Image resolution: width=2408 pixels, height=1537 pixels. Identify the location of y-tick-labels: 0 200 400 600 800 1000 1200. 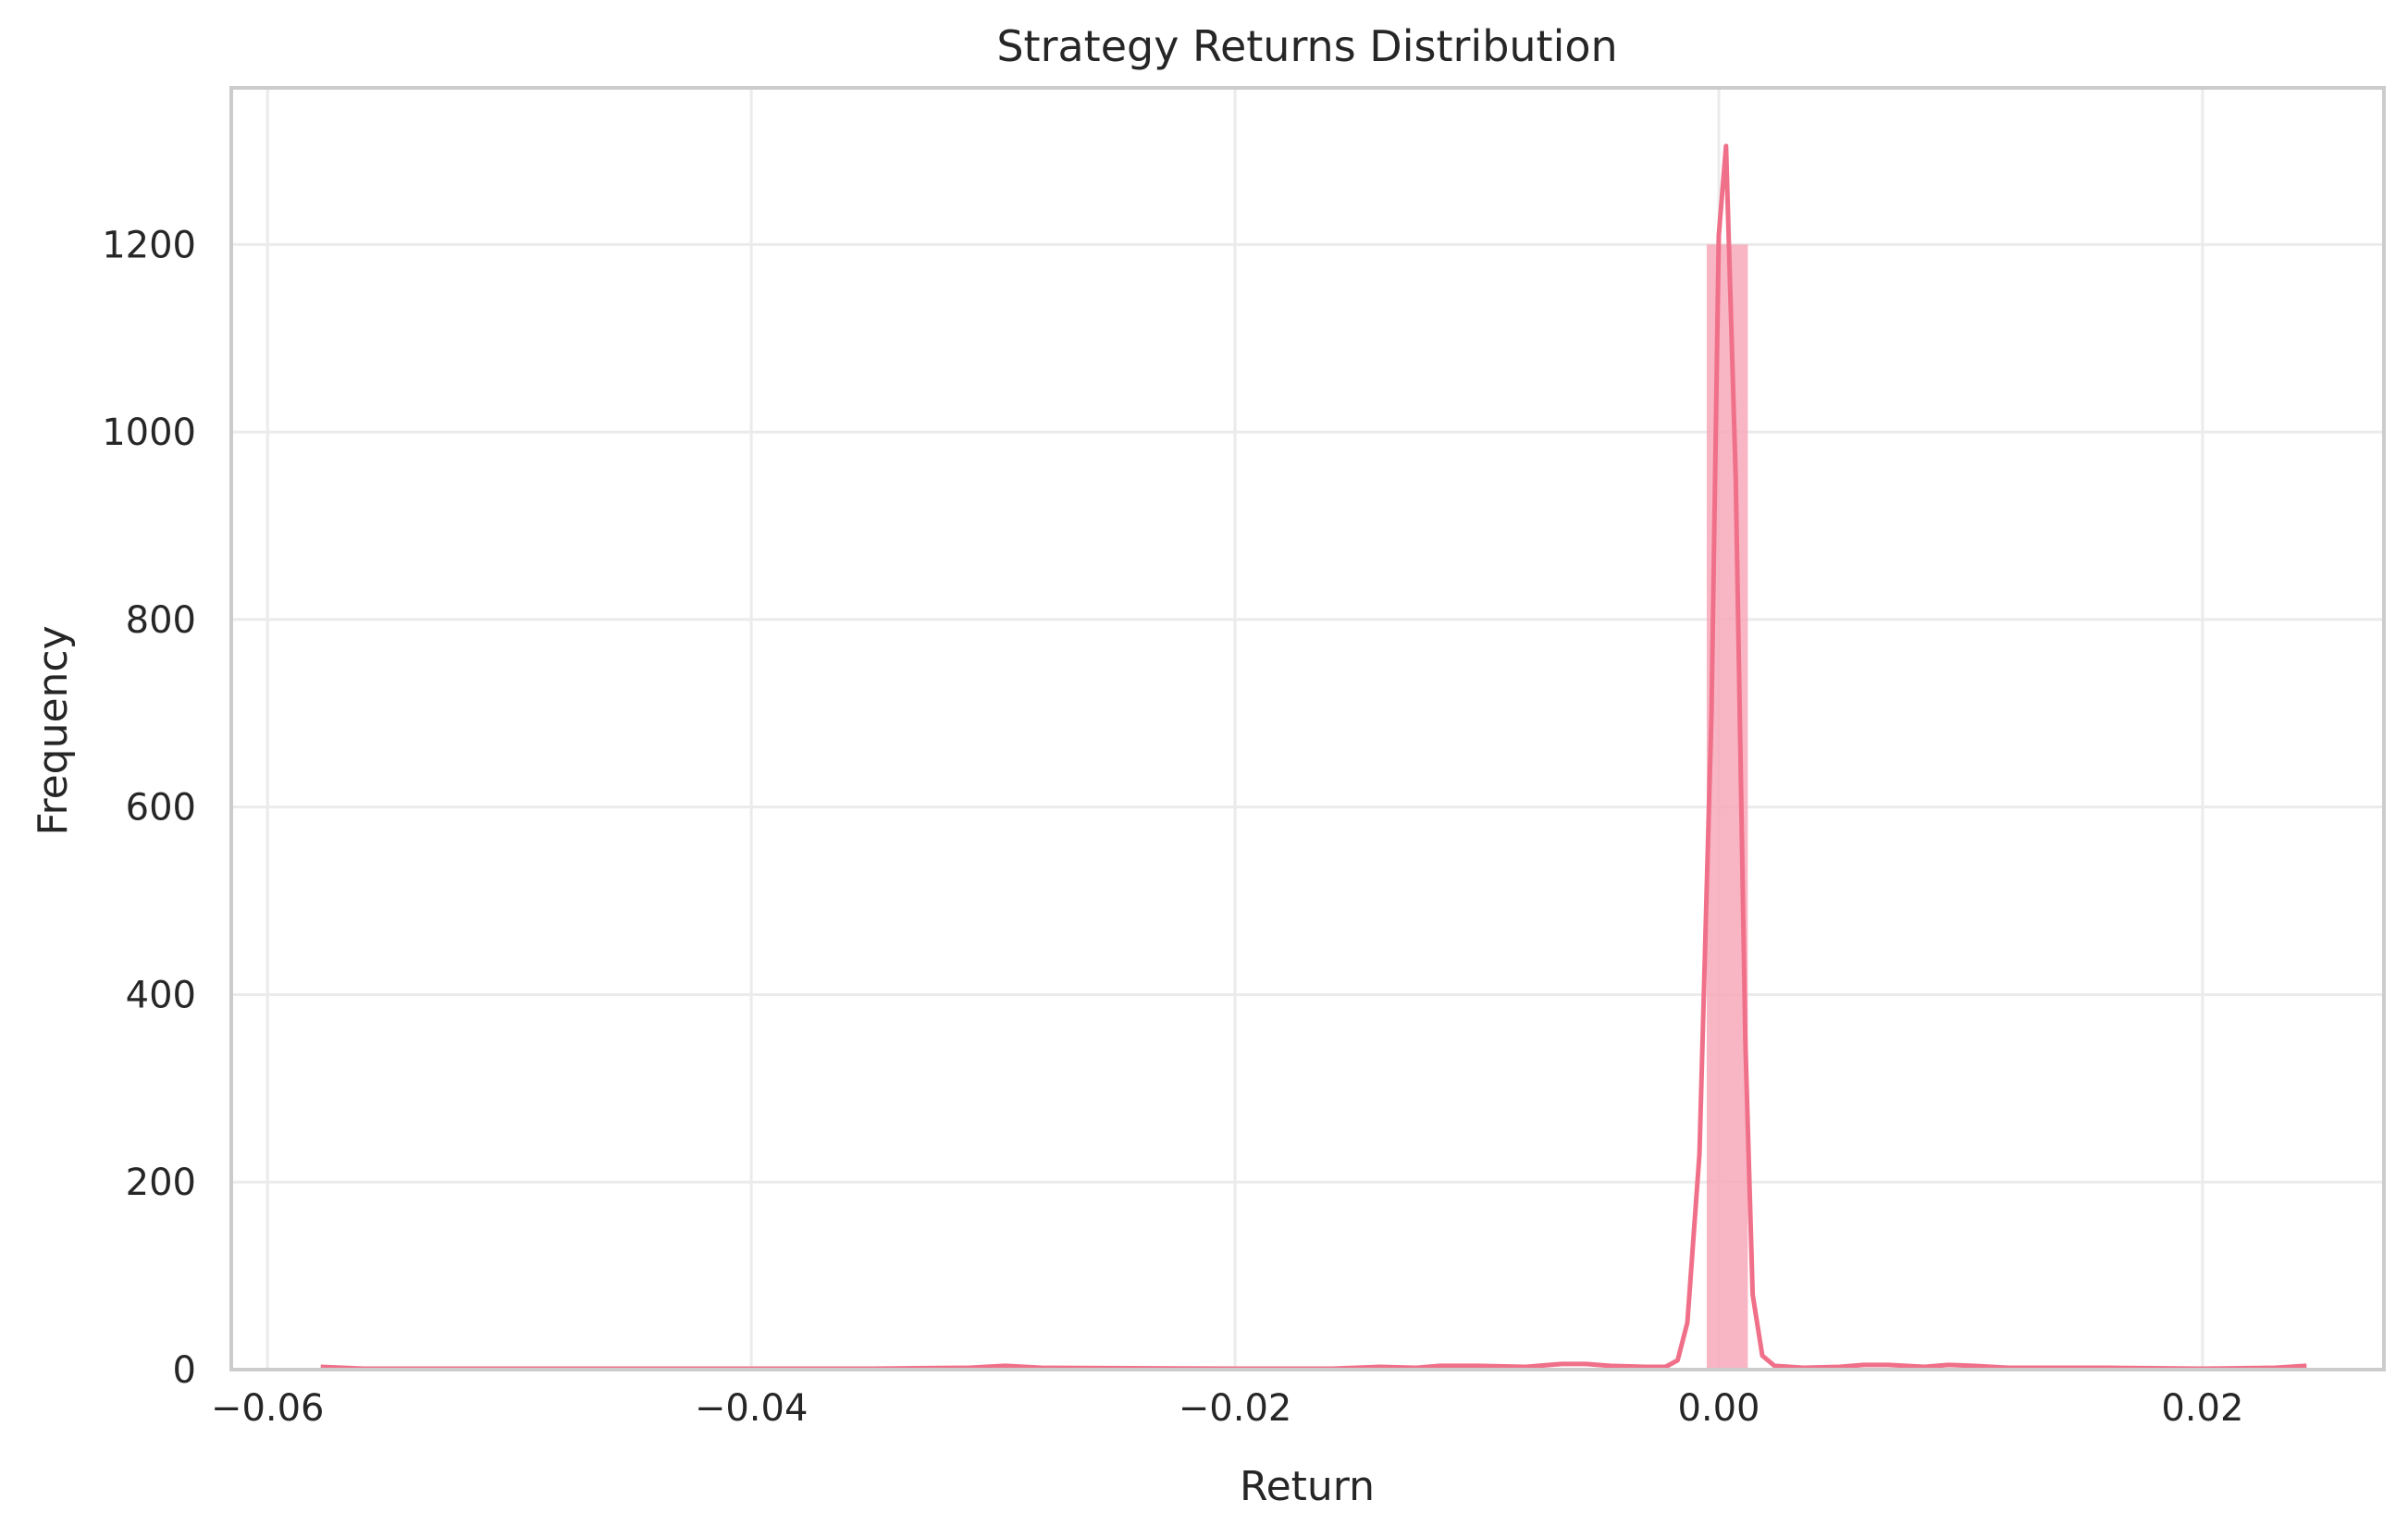
(149, 808).